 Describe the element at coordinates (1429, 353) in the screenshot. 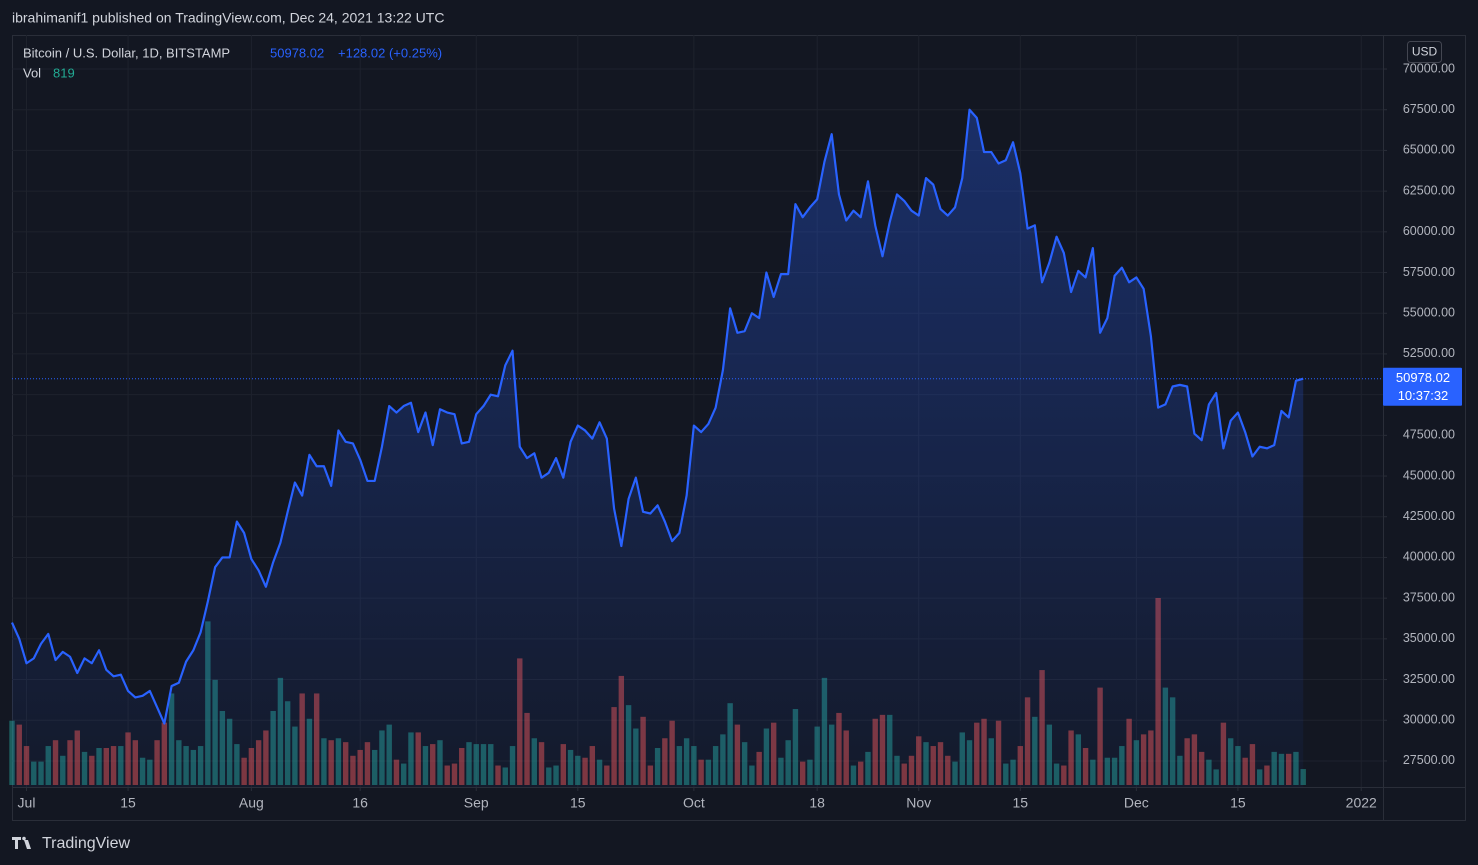

I see `y-tick-label: 52500.00` at that location.